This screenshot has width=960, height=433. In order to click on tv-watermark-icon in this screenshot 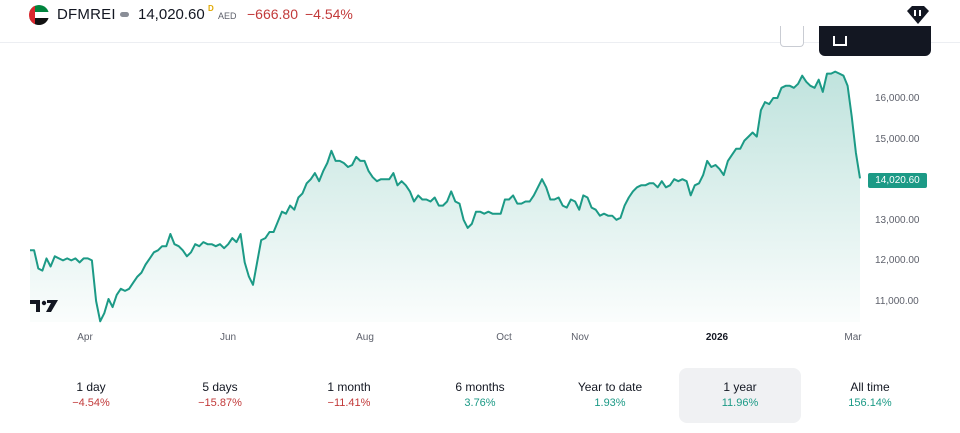, I will do `click(44, 308)`.